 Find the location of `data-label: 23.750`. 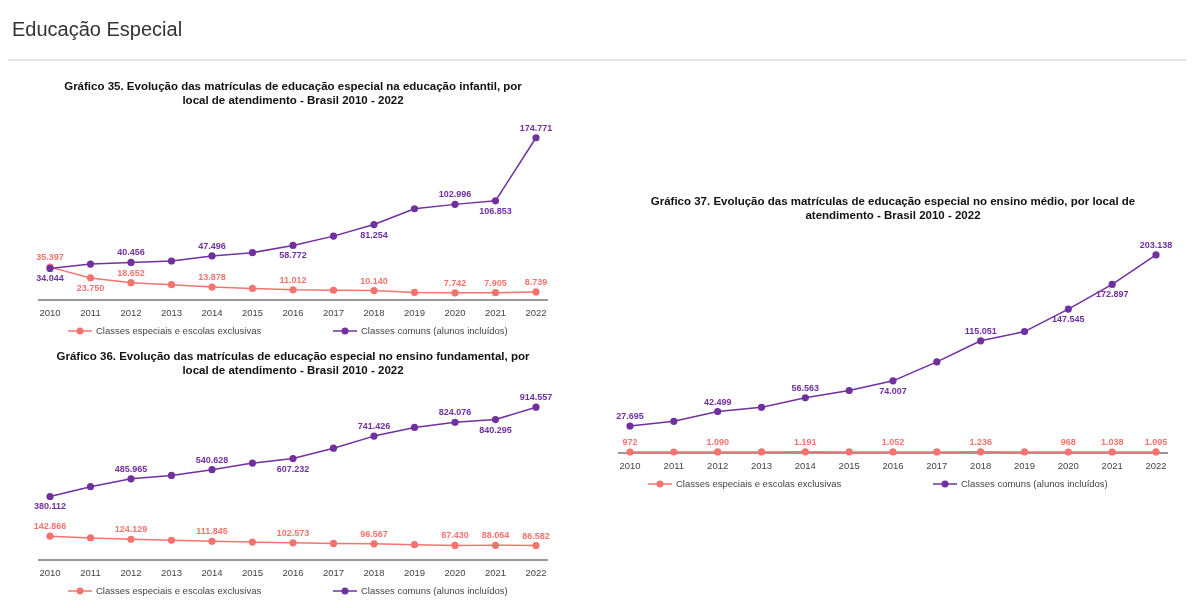

data-label: 23.750 is located at coordinates (90, 287).